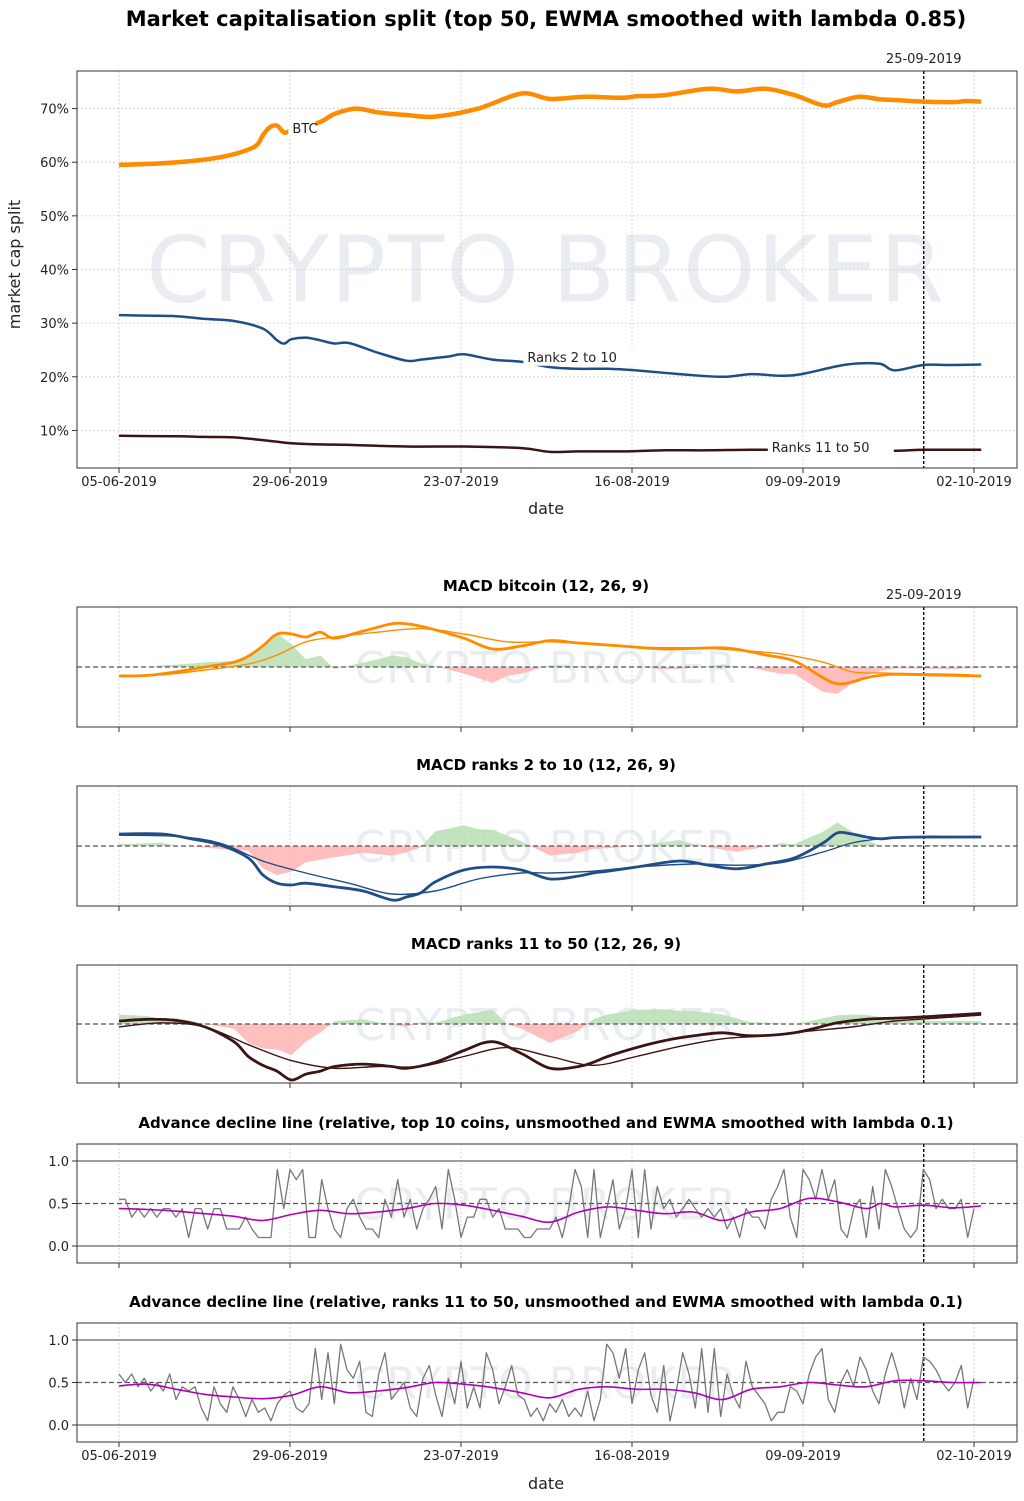  What do you see at coordinates (546, 944) in the screenshot?
I see `macd_r11_50-title: MACD ranks 11 to 50 (12, 26, 9)` at bounding box center [546, 944].